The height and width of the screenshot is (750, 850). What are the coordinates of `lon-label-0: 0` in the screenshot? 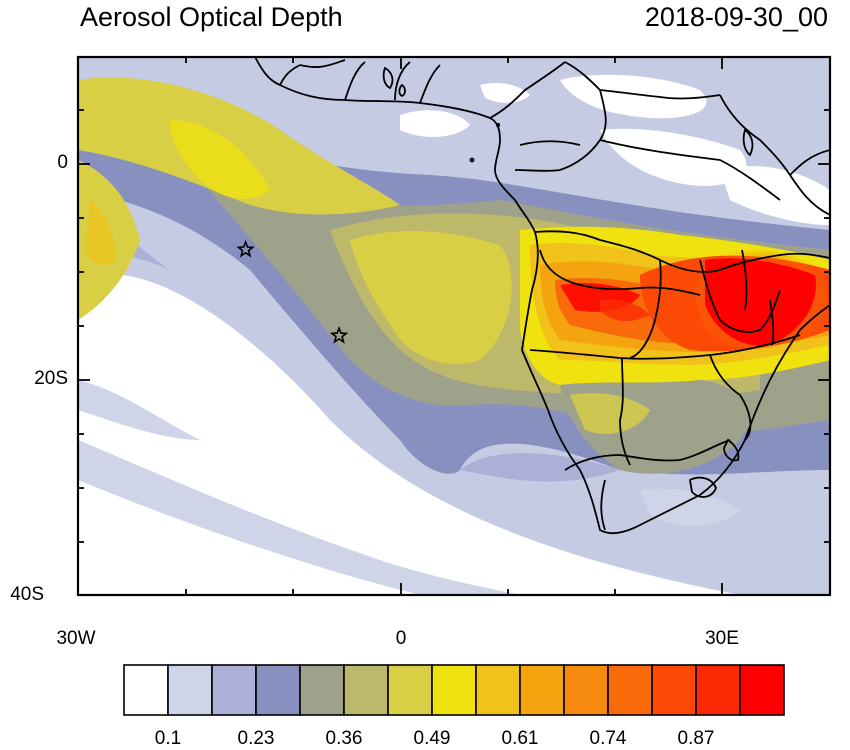 It's located at (401, 638).